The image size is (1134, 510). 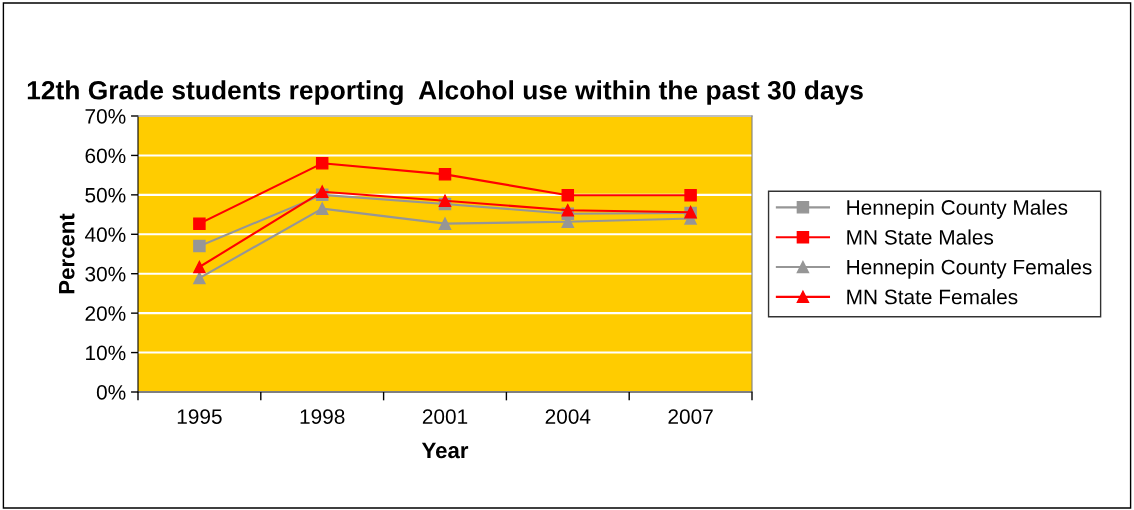 What do you see at coordinates (568, 416) in the screenshot?
I see `x-tick-label: 2004` at bounding box center [568, 416].